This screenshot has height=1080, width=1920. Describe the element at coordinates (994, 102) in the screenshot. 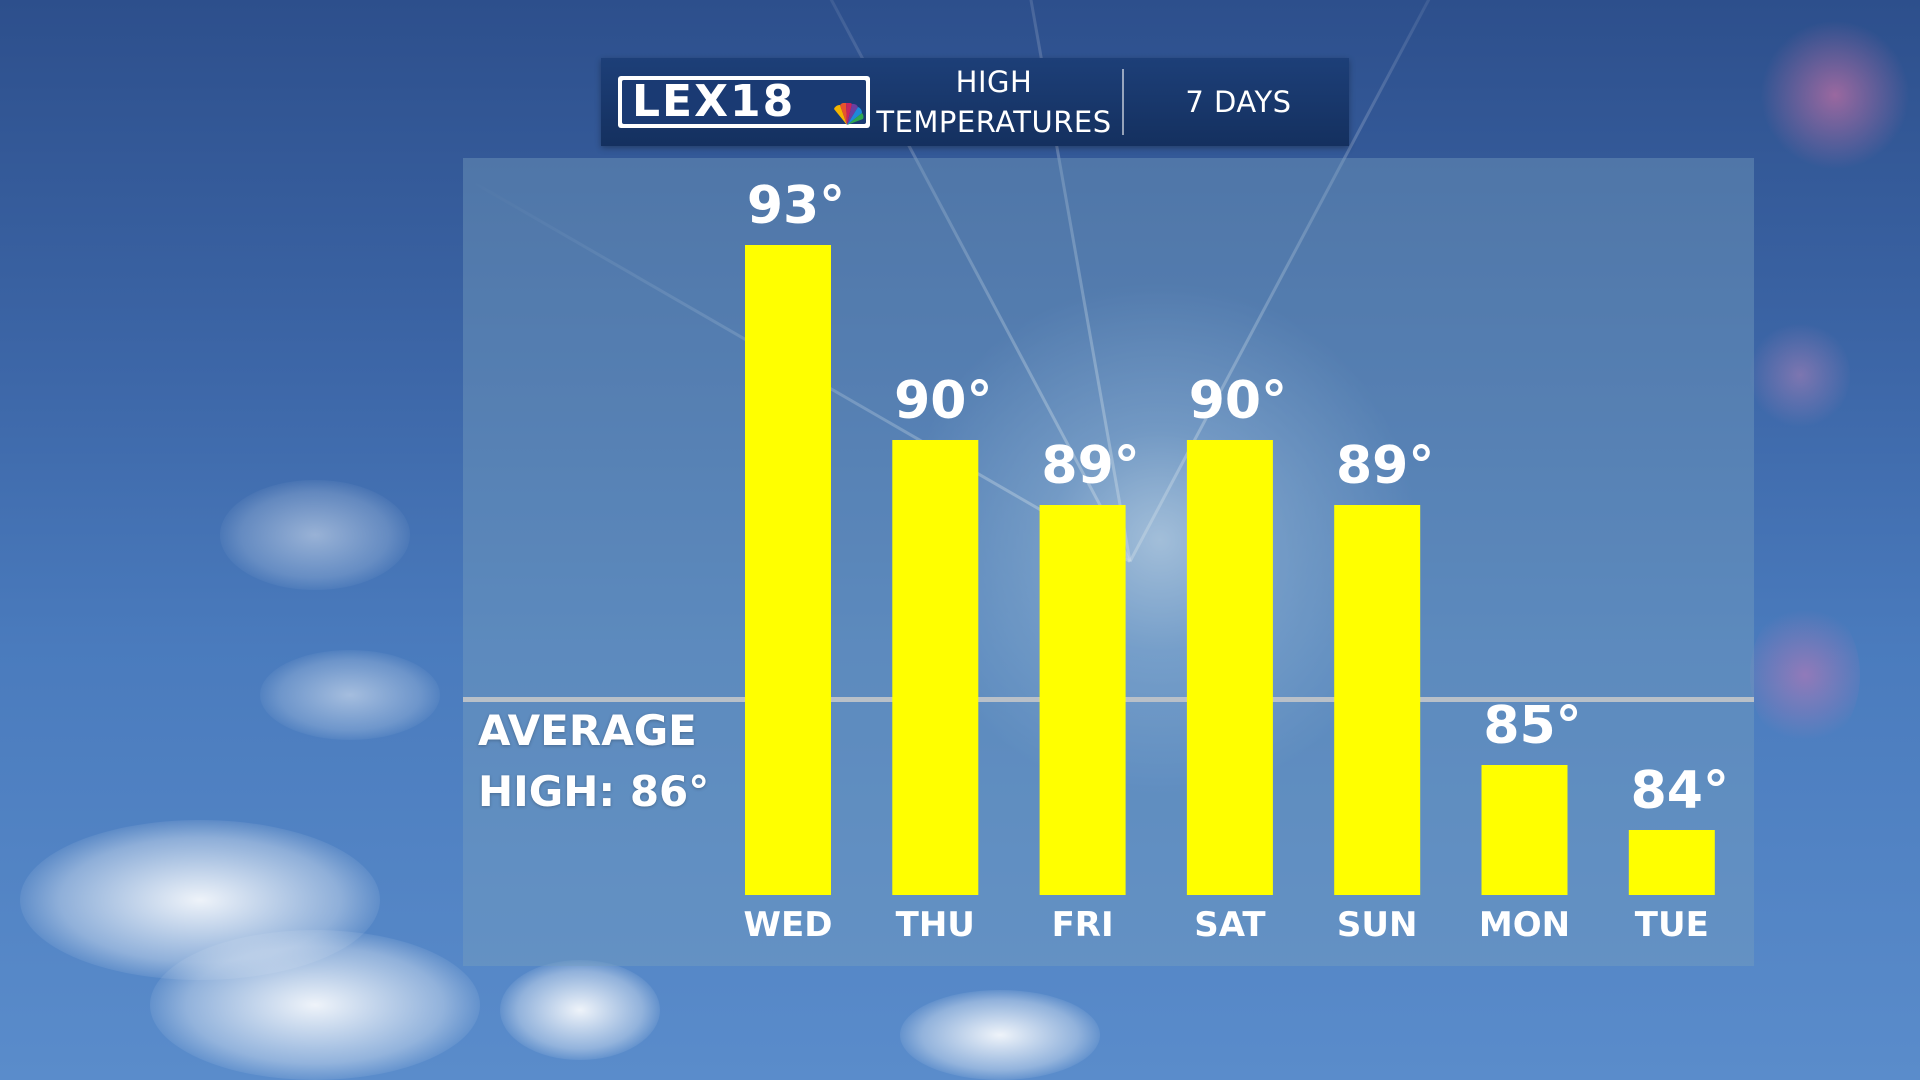

I see `chart-title: HIGH TEMPERATURES` at that location.